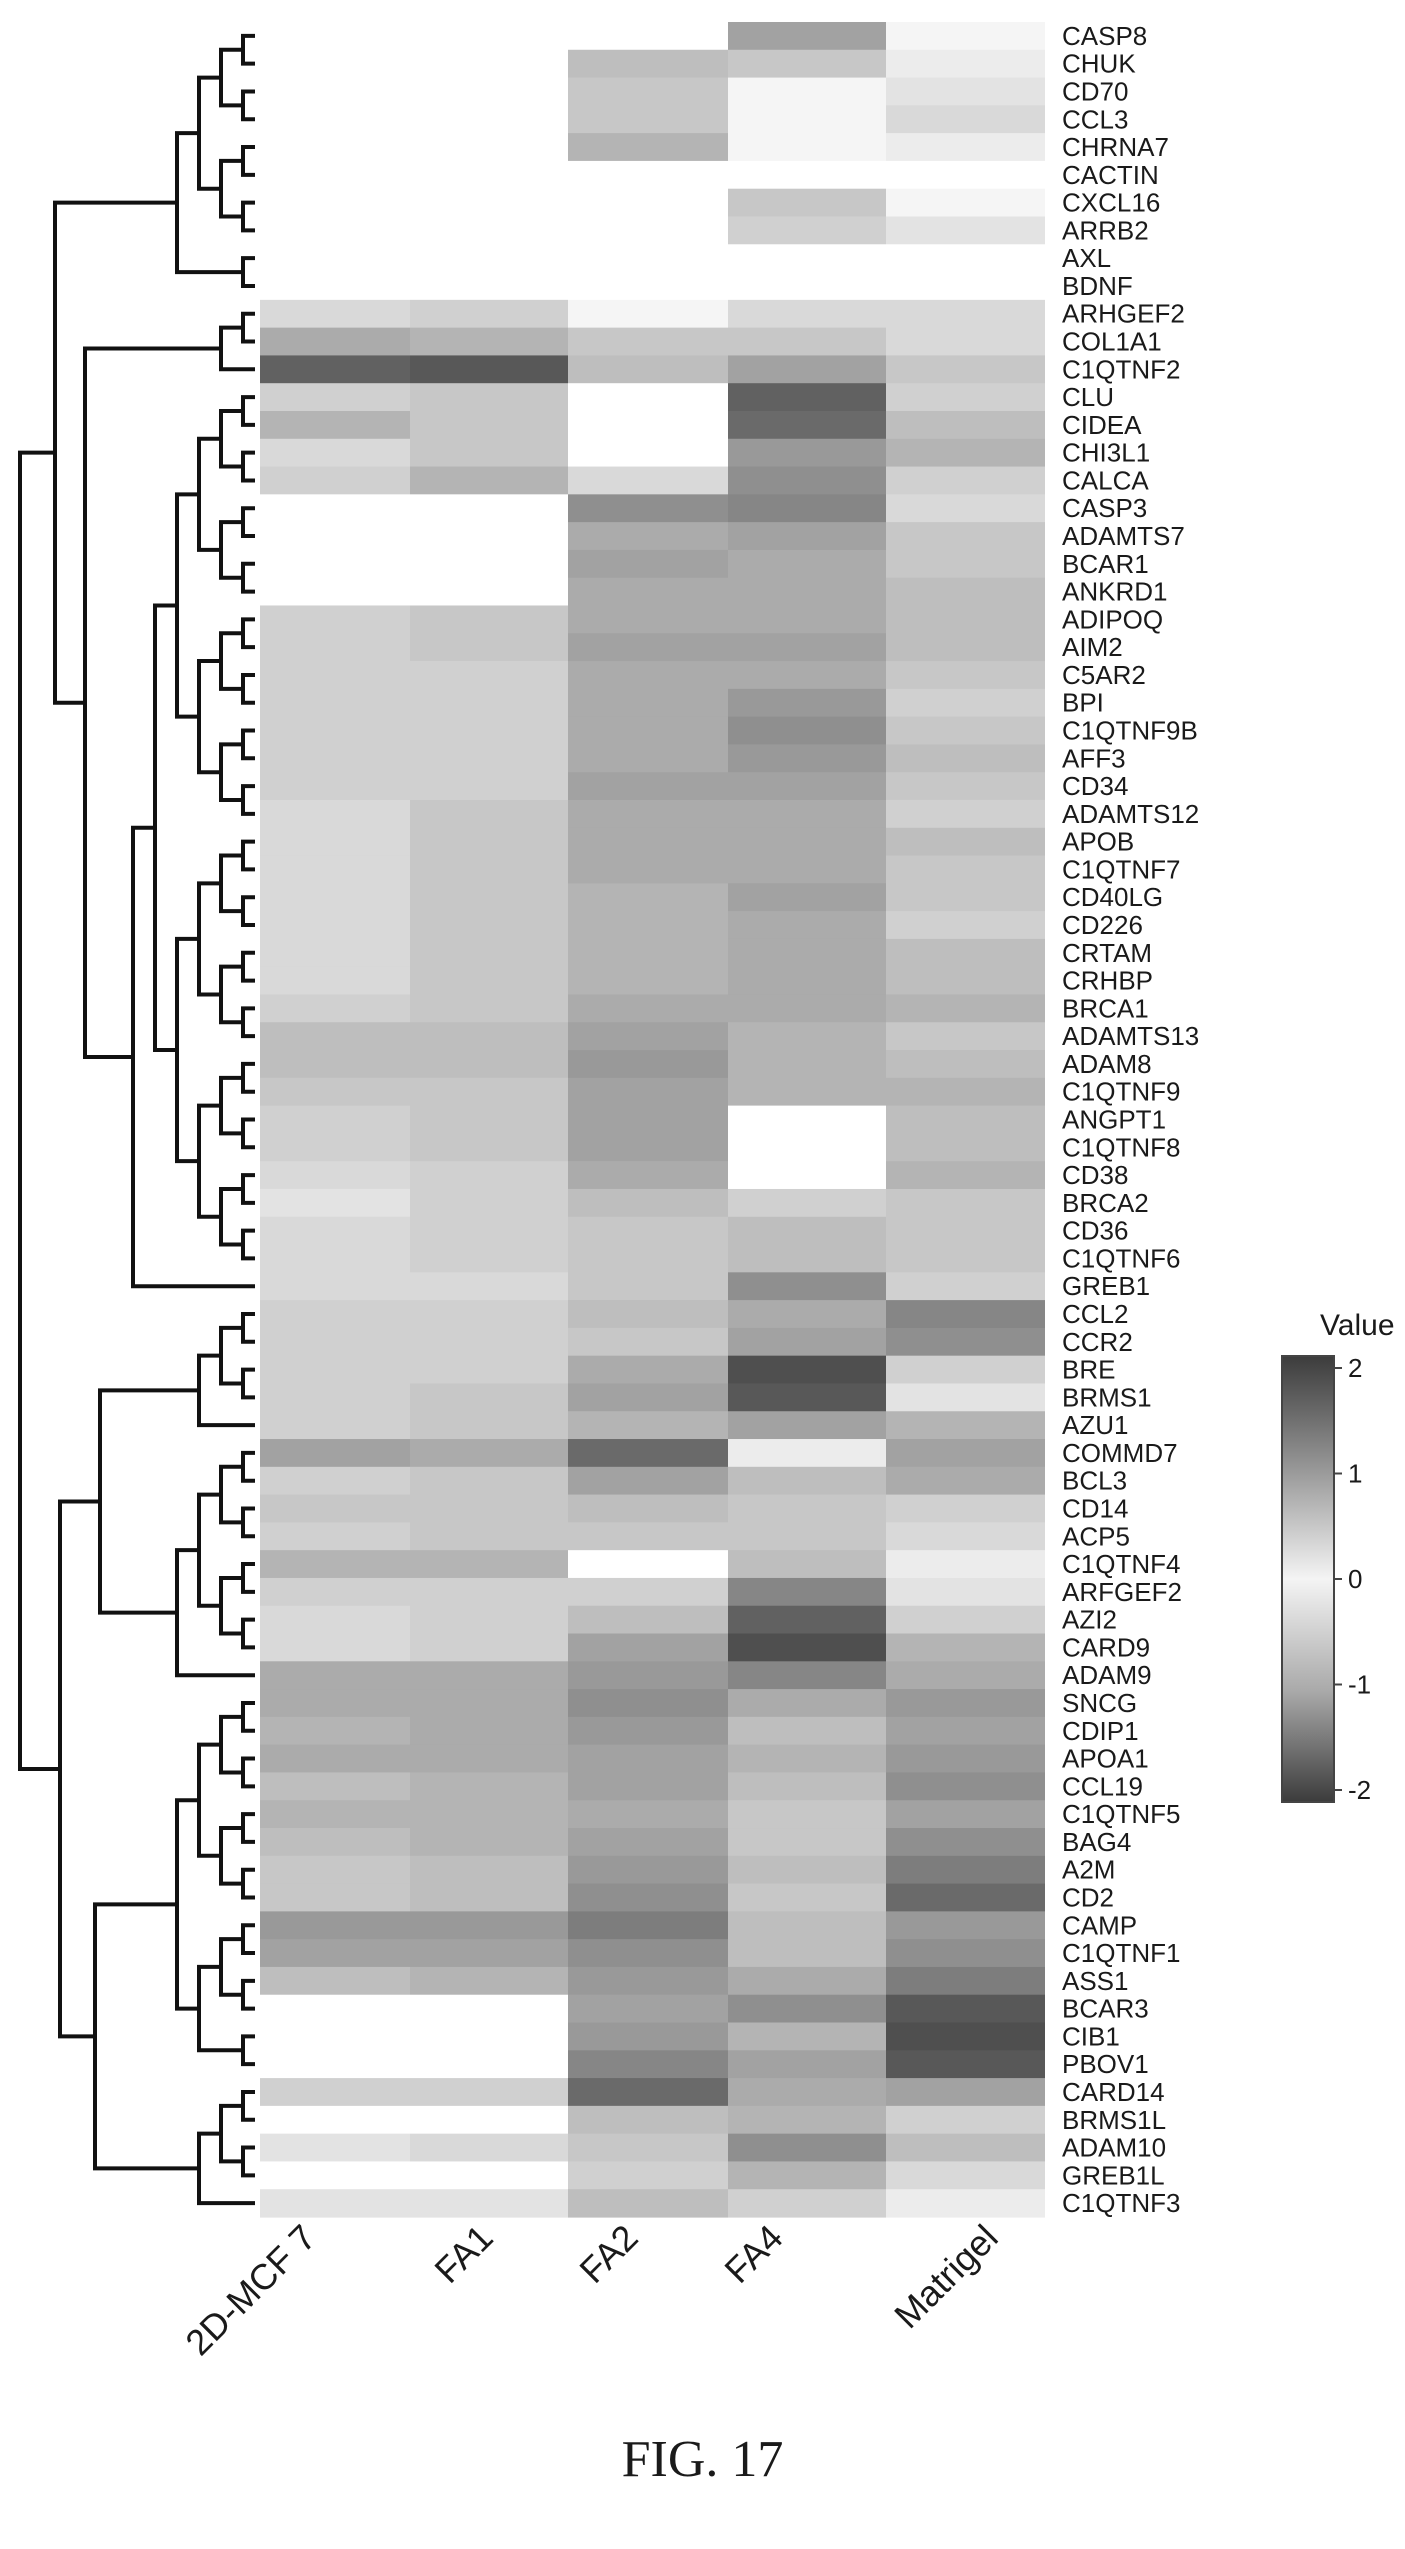  I want to click on row-label: CHI3L1, so click(1106, 453).